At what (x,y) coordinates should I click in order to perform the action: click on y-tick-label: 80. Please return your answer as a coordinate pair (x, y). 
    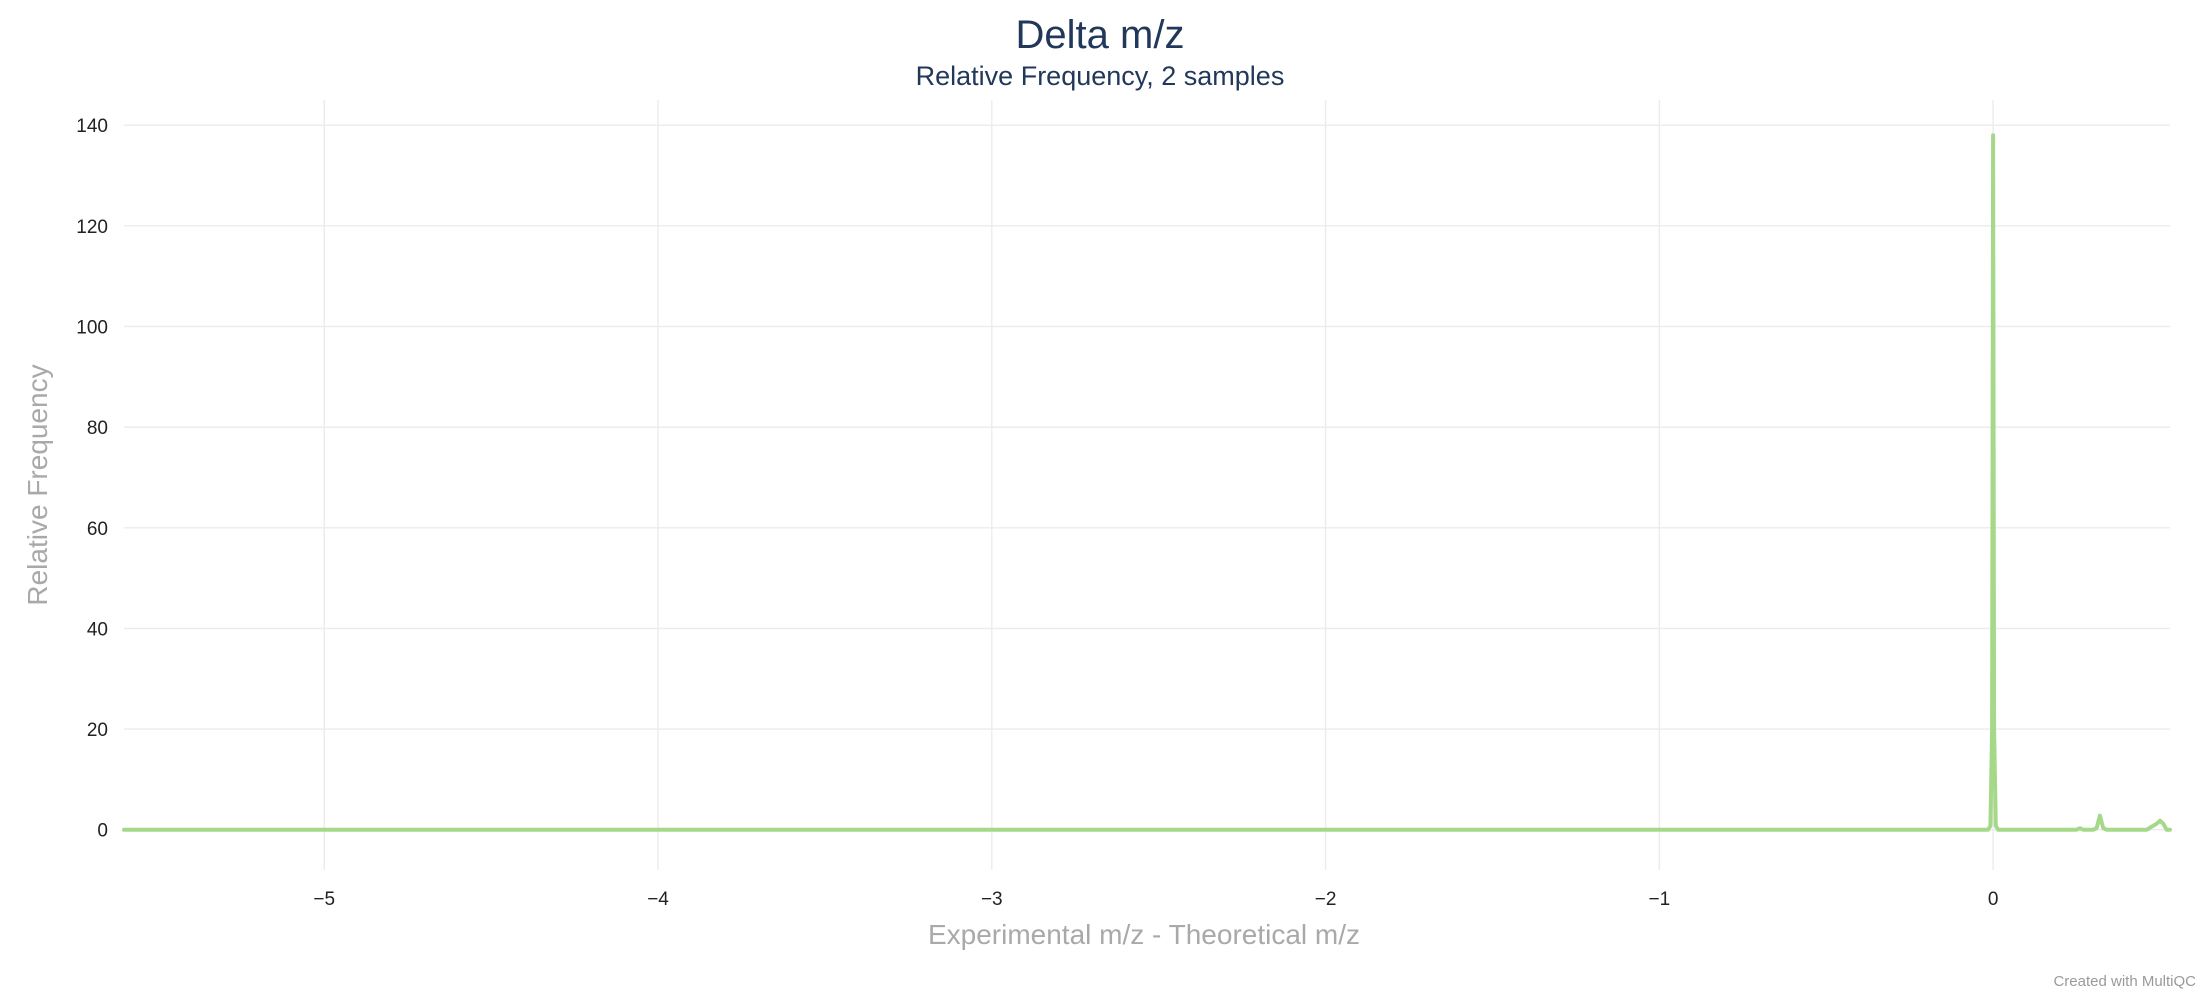
    Looking at the image, I should click on (97, 428).